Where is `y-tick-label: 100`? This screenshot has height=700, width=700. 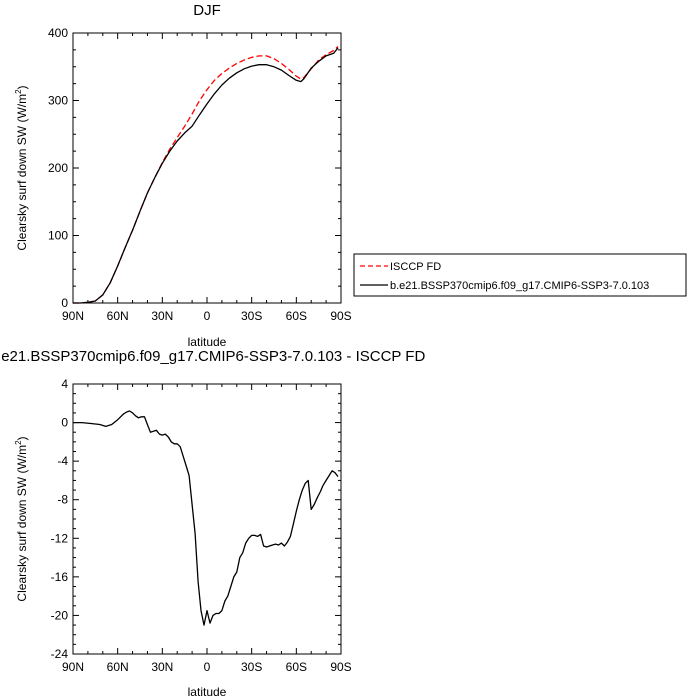
y-tick-label: 100 is located at coordinates (58, 236).